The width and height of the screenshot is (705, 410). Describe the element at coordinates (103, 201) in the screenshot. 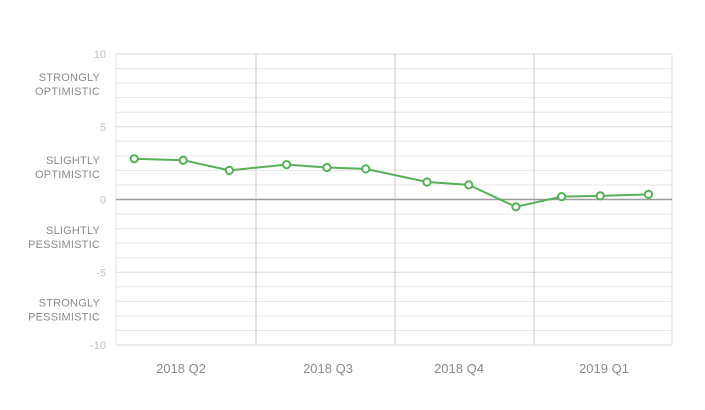

I see `y-tick-label: 0` at that location.